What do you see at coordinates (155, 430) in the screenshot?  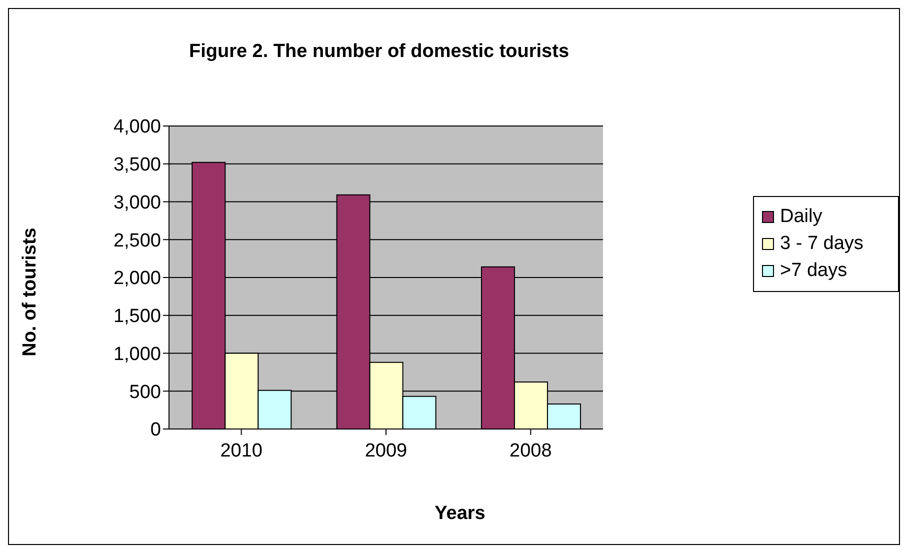 I see `y-tick-label: 0` at bounding box center [155, 430].